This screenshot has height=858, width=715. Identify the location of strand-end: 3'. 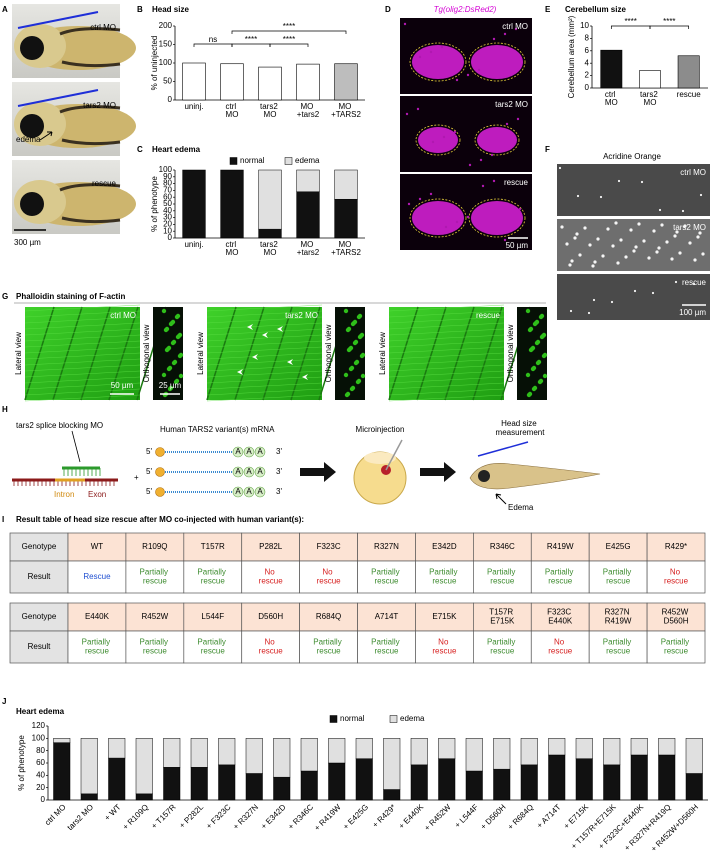
(279, 491).